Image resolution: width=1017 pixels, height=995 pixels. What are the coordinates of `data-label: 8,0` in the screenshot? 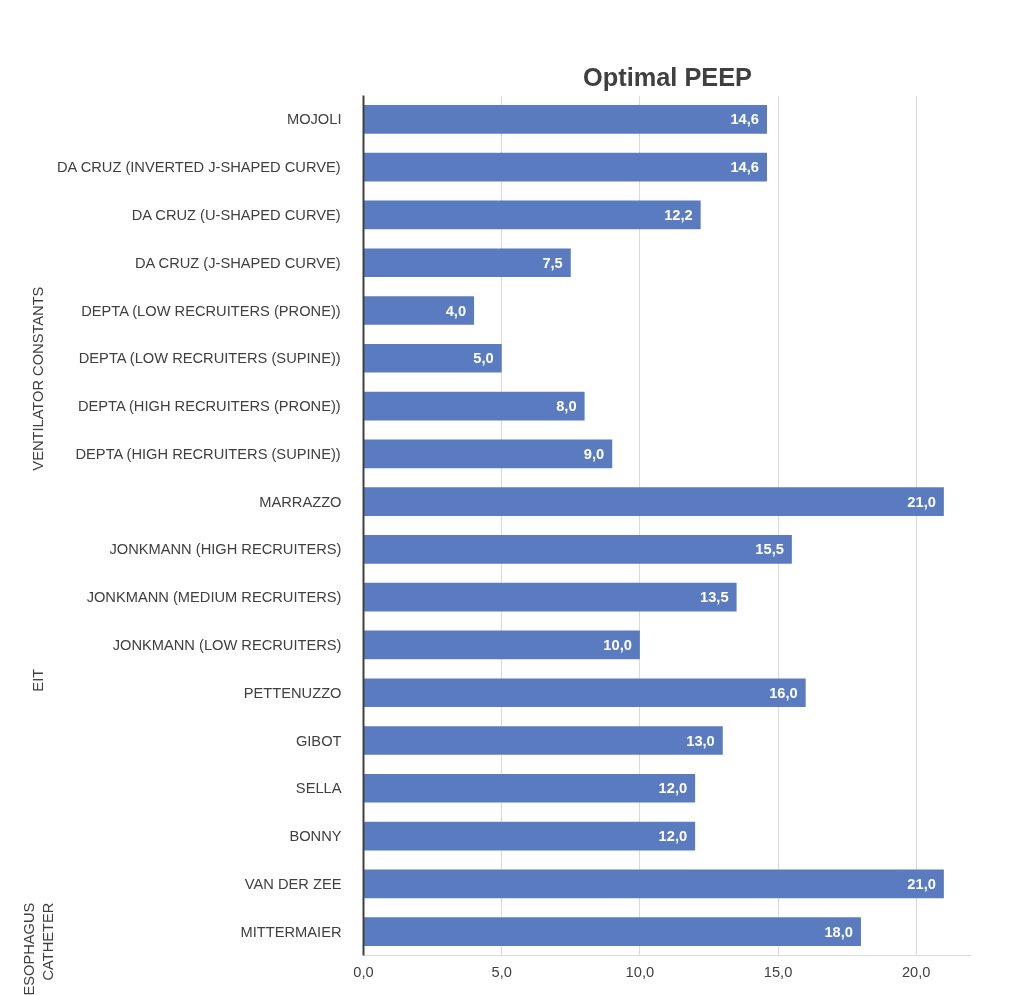 It's located at (566, 406).